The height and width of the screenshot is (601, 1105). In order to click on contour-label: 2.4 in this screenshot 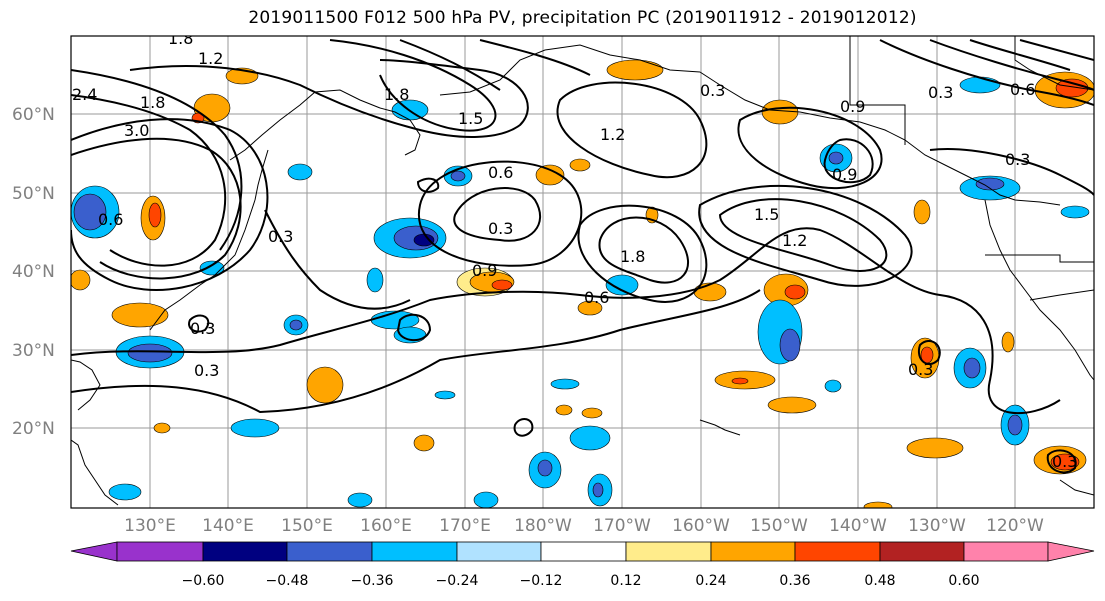, I will do `click(84, 94)`.